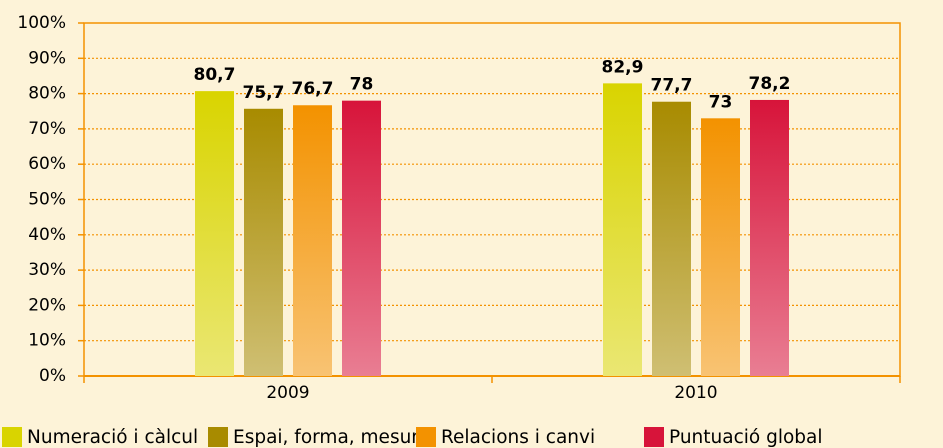 This screenshot has height=448, width=943. What do you see at coordinates (770, 84) in the screenshot?
I see `value-label: 78,2` at bounding box center [770, 84].